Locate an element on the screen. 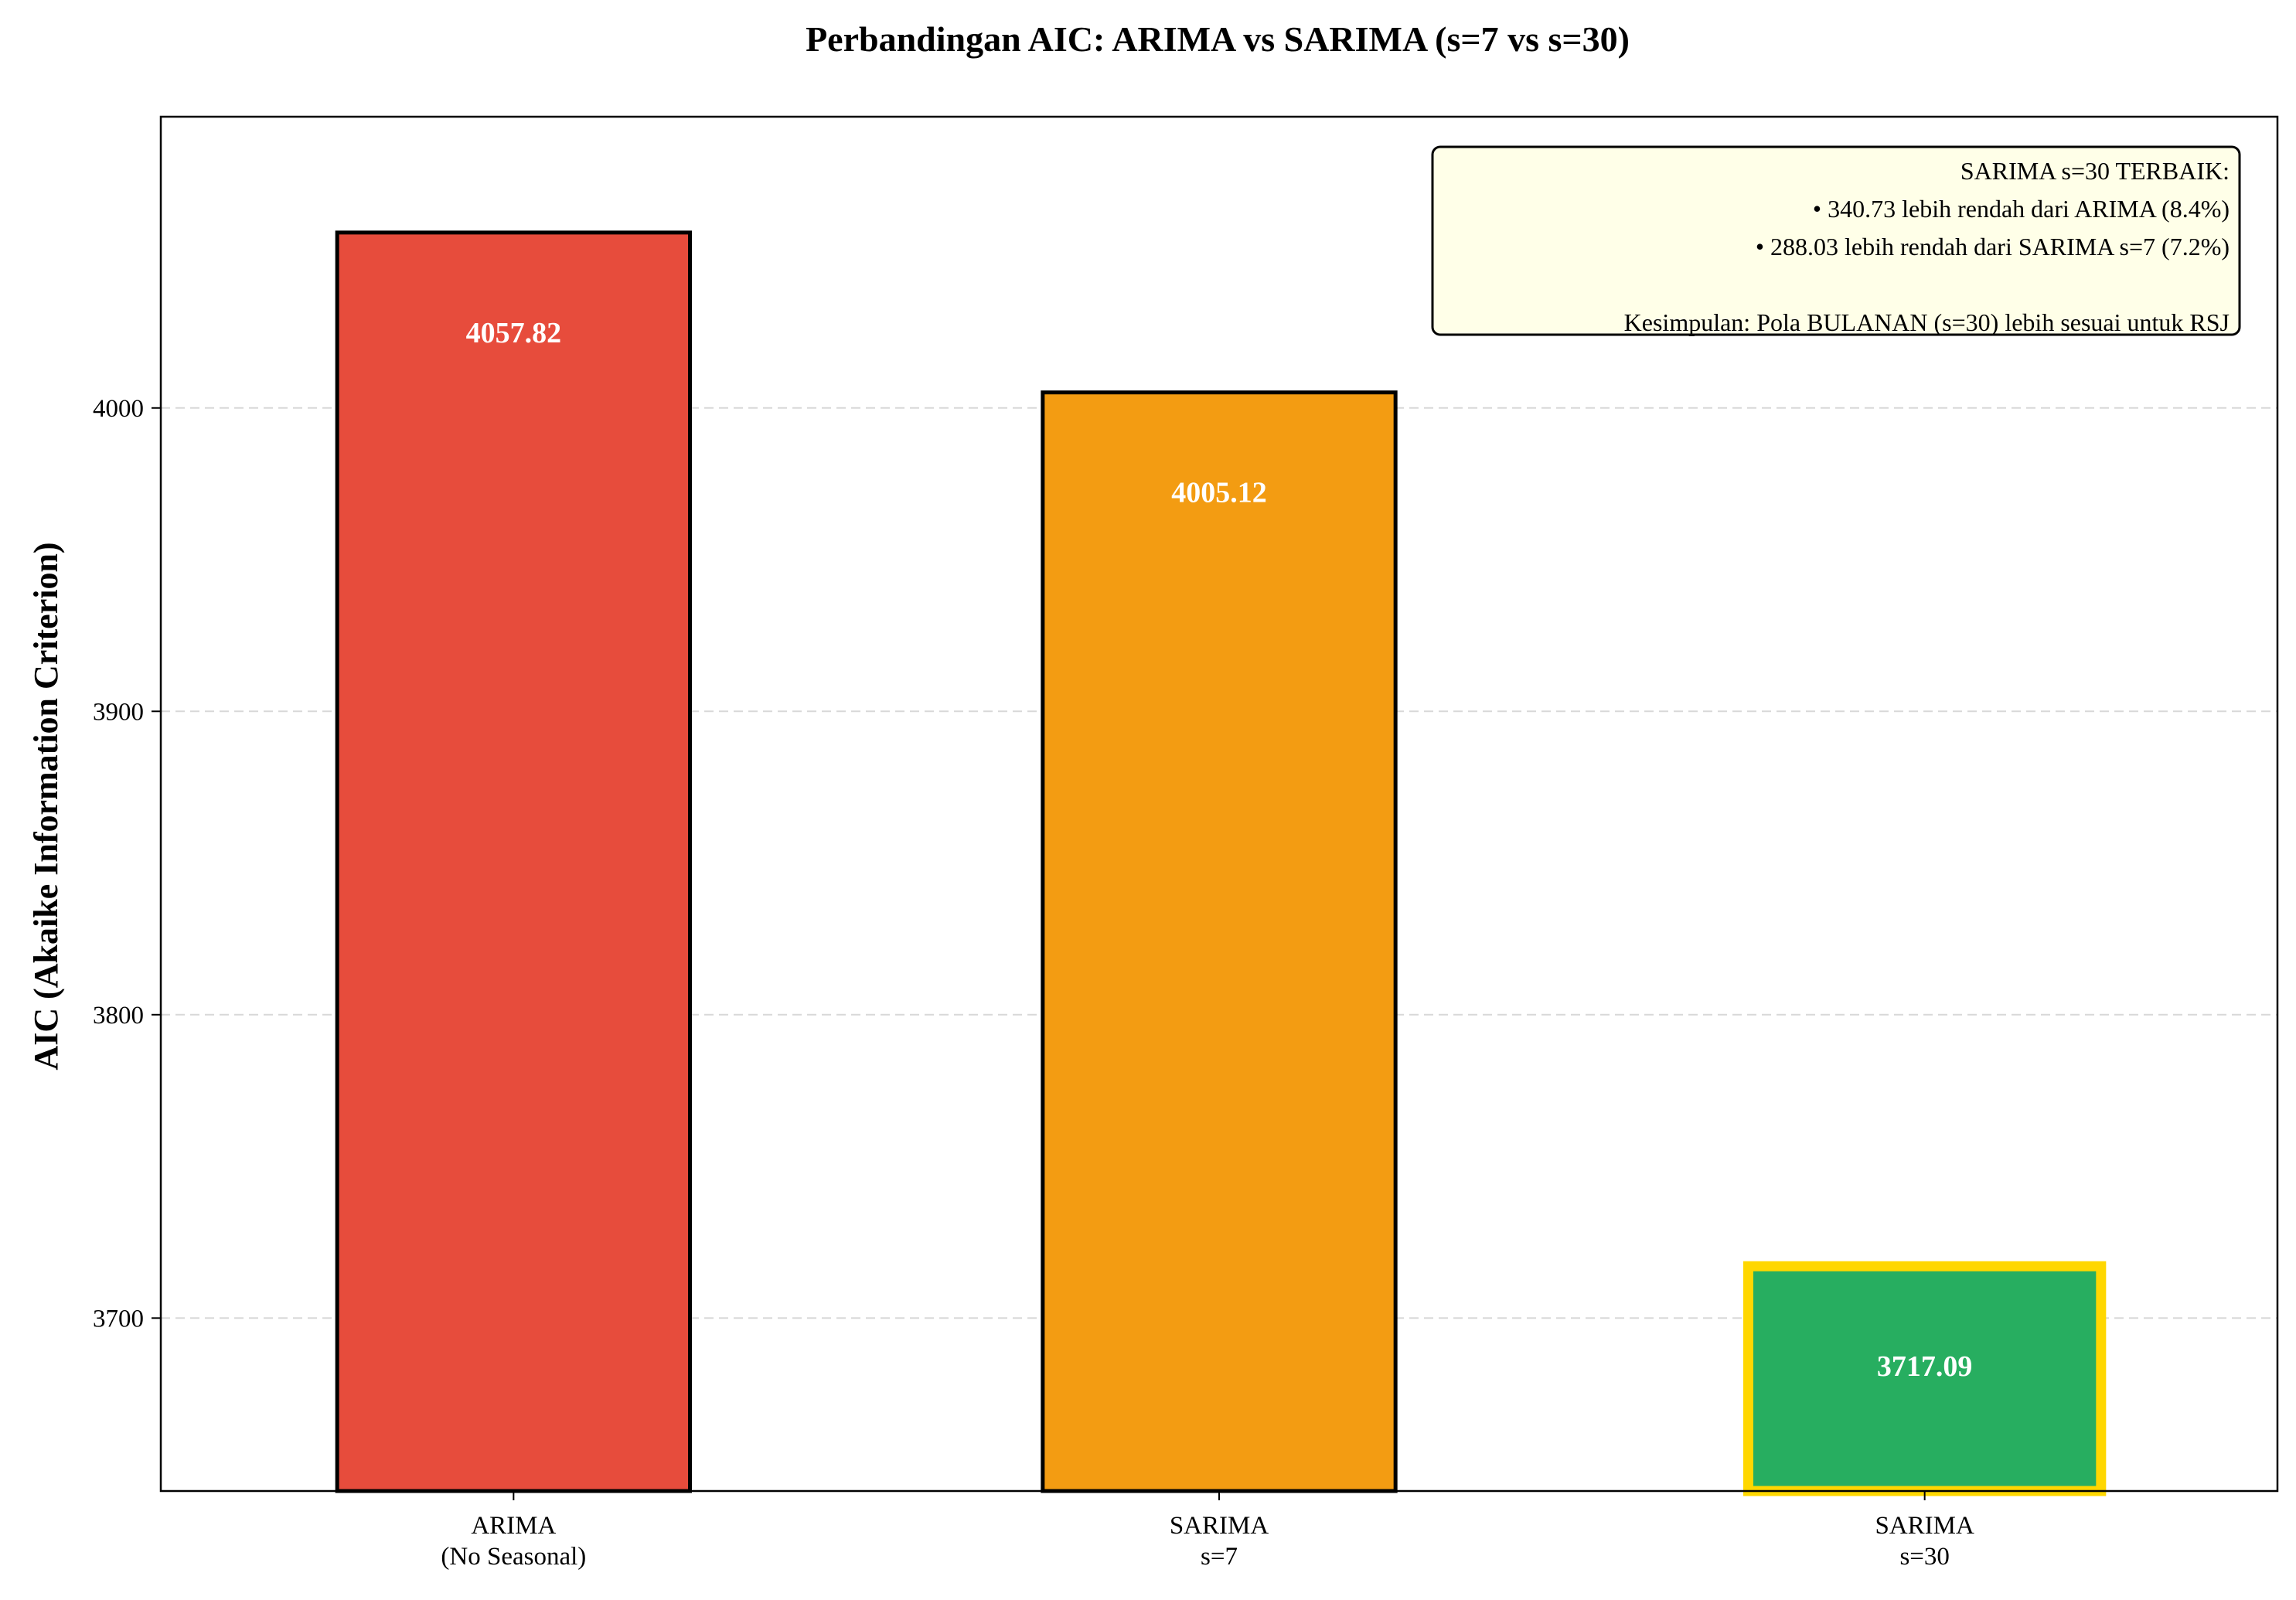 The image size is (2296, 1600). x-tick-label: s=7 is located at coordinates (1219, 1557).